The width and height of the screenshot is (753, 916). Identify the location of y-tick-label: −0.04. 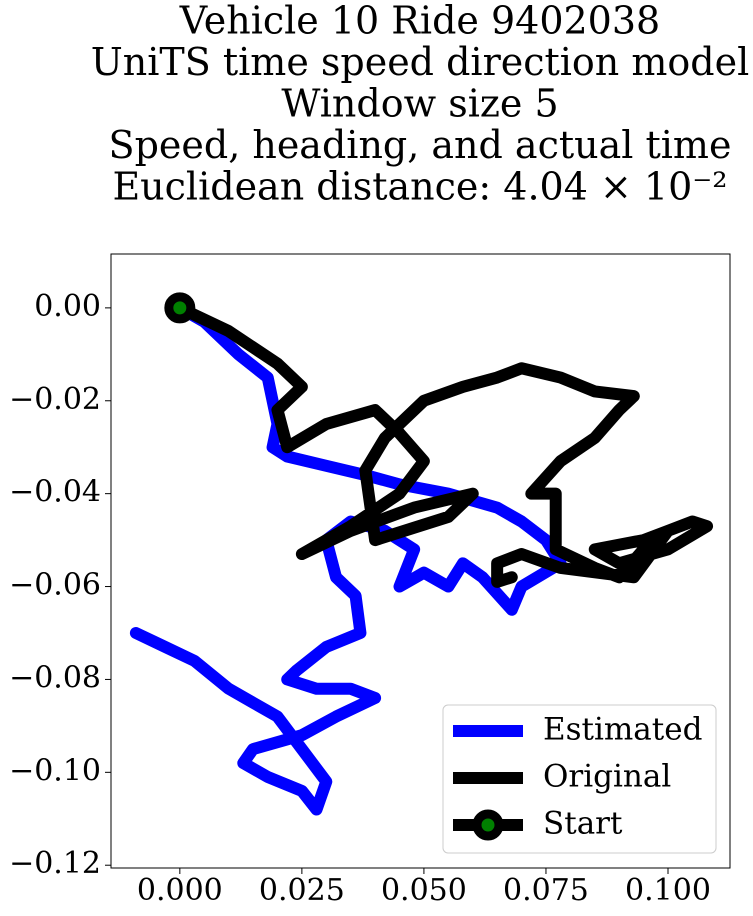
(55, 492).